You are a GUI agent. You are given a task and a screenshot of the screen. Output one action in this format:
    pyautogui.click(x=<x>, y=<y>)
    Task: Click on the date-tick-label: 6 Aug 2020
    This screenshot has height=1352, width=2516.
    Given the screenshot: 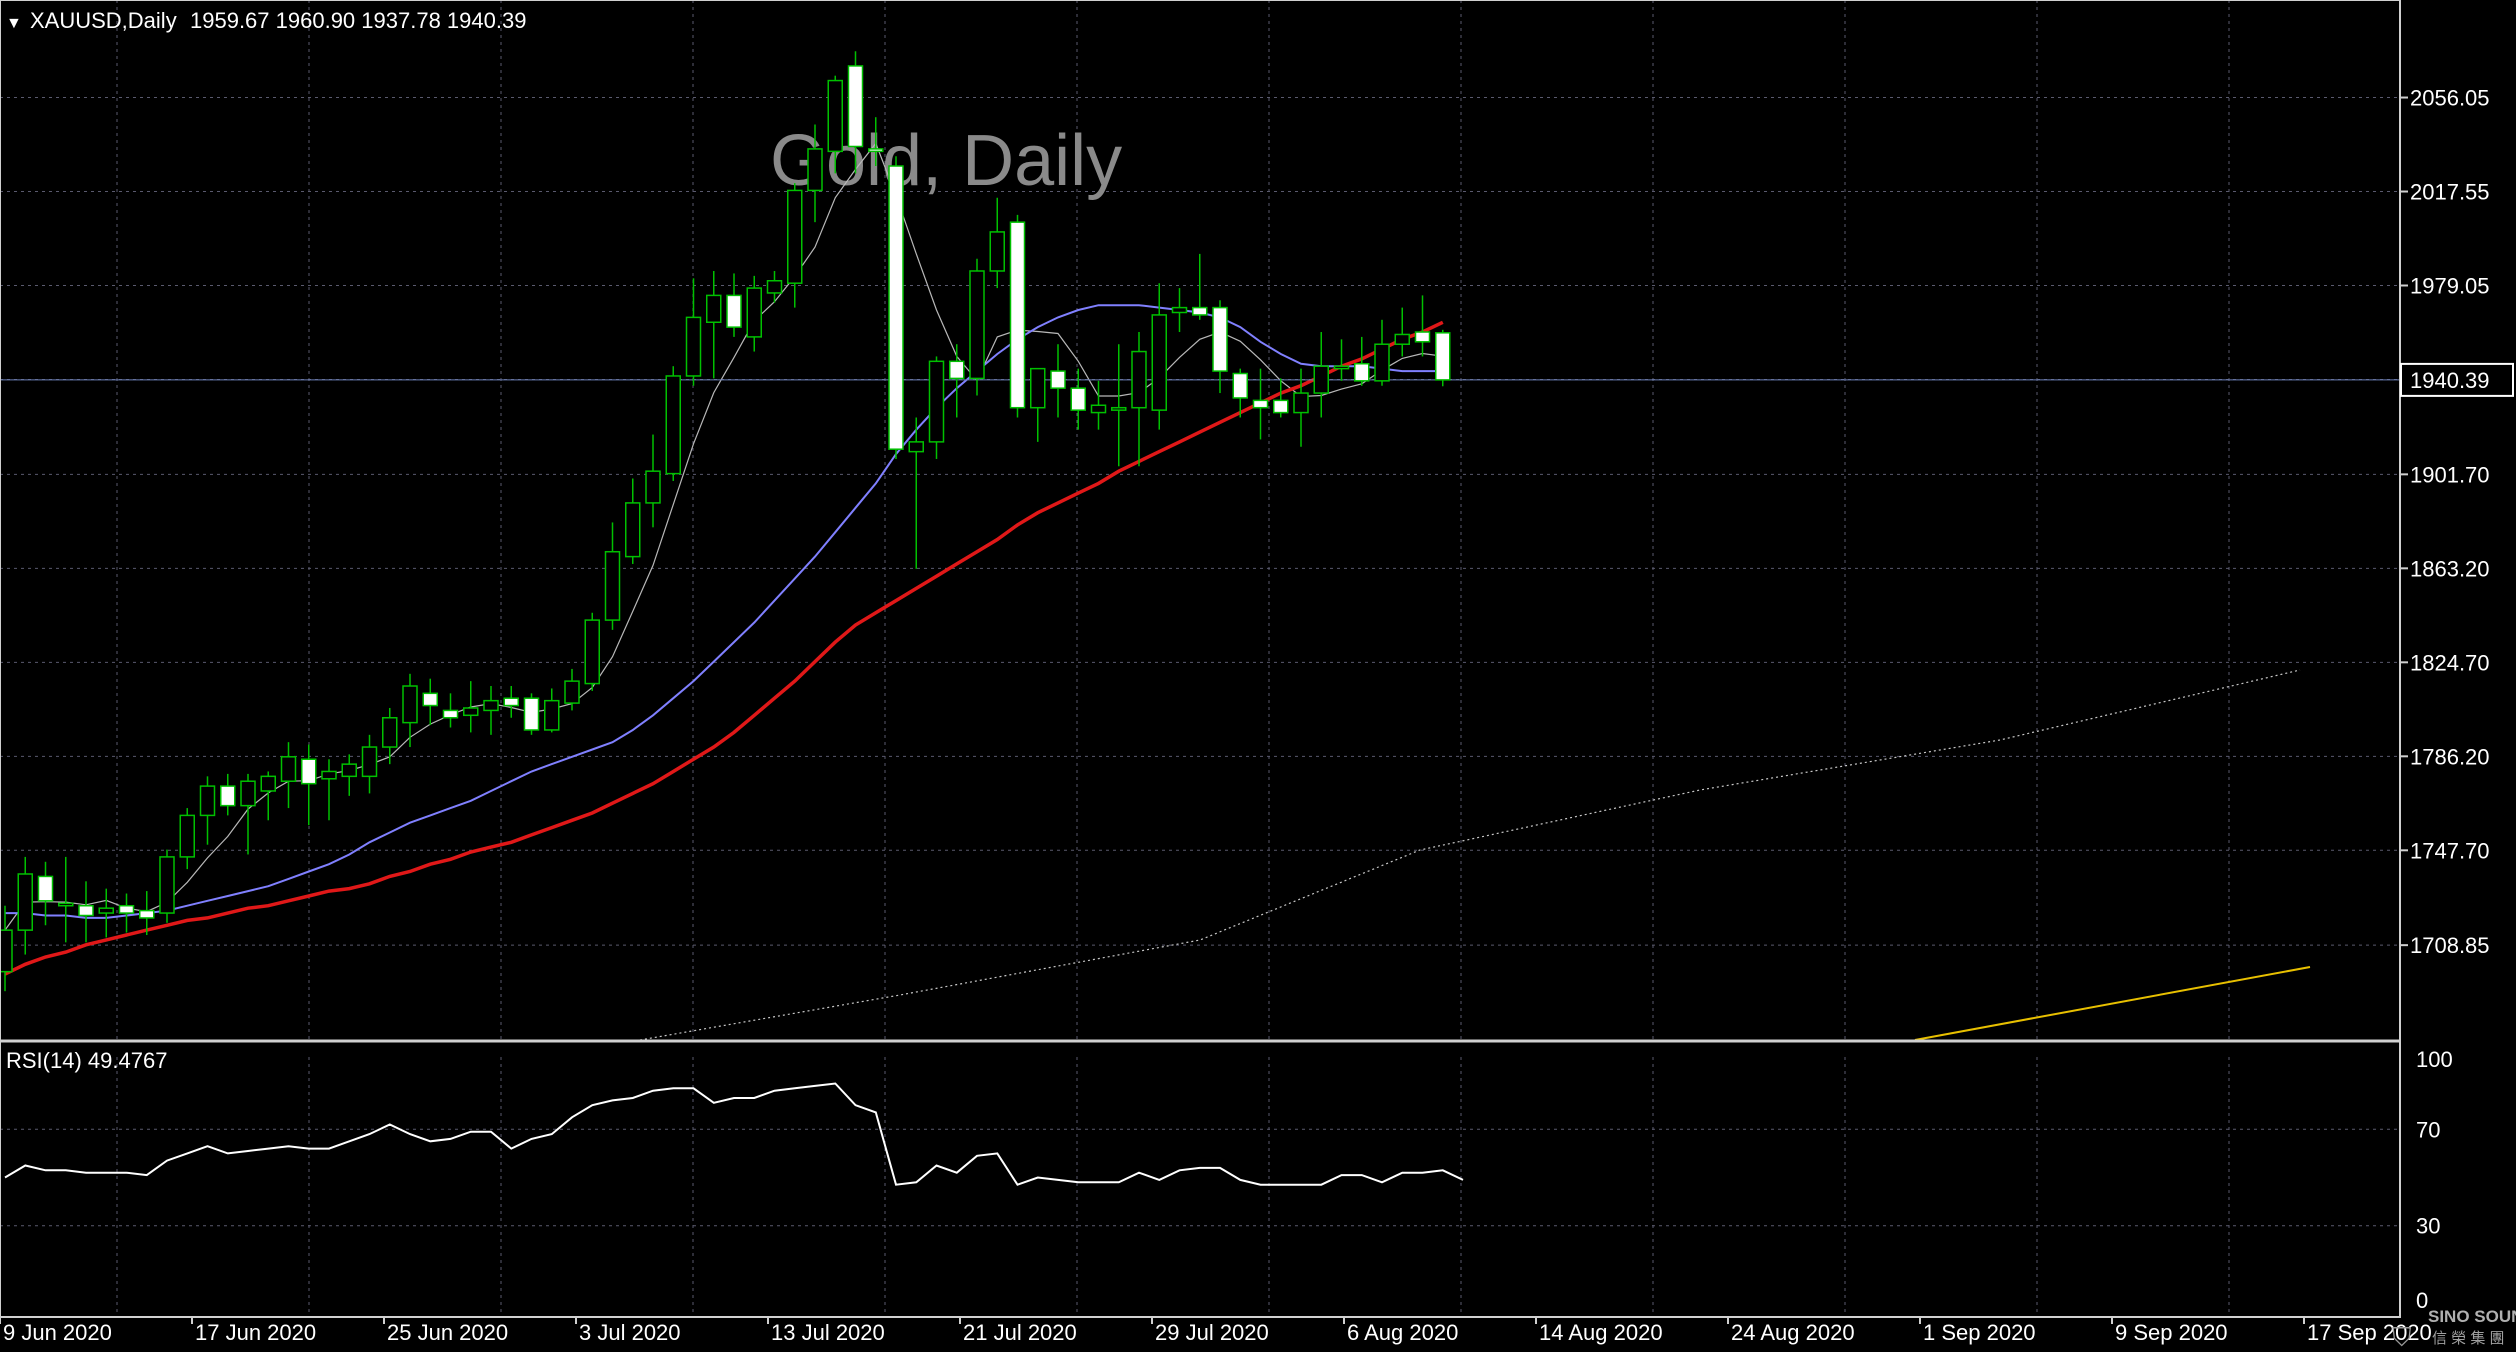 What is the action you would take?
    pyautogui.click(x=1402, y=1332)
    